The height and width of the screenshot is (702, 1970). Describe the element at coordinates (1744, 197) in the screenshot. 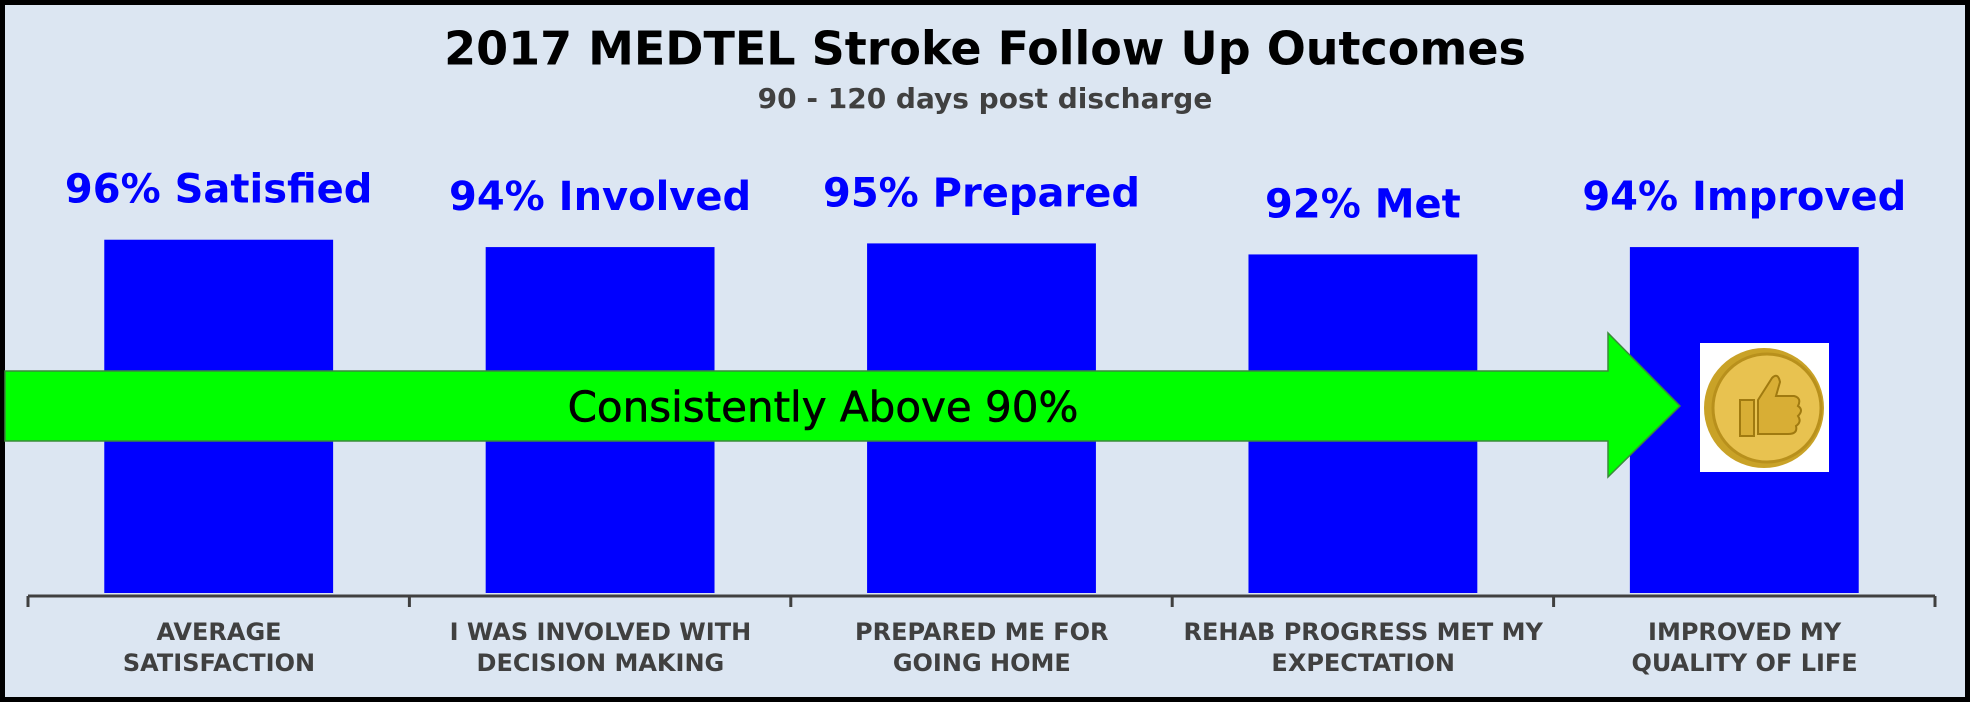

I see `value-label: 94% Improved` at that location.